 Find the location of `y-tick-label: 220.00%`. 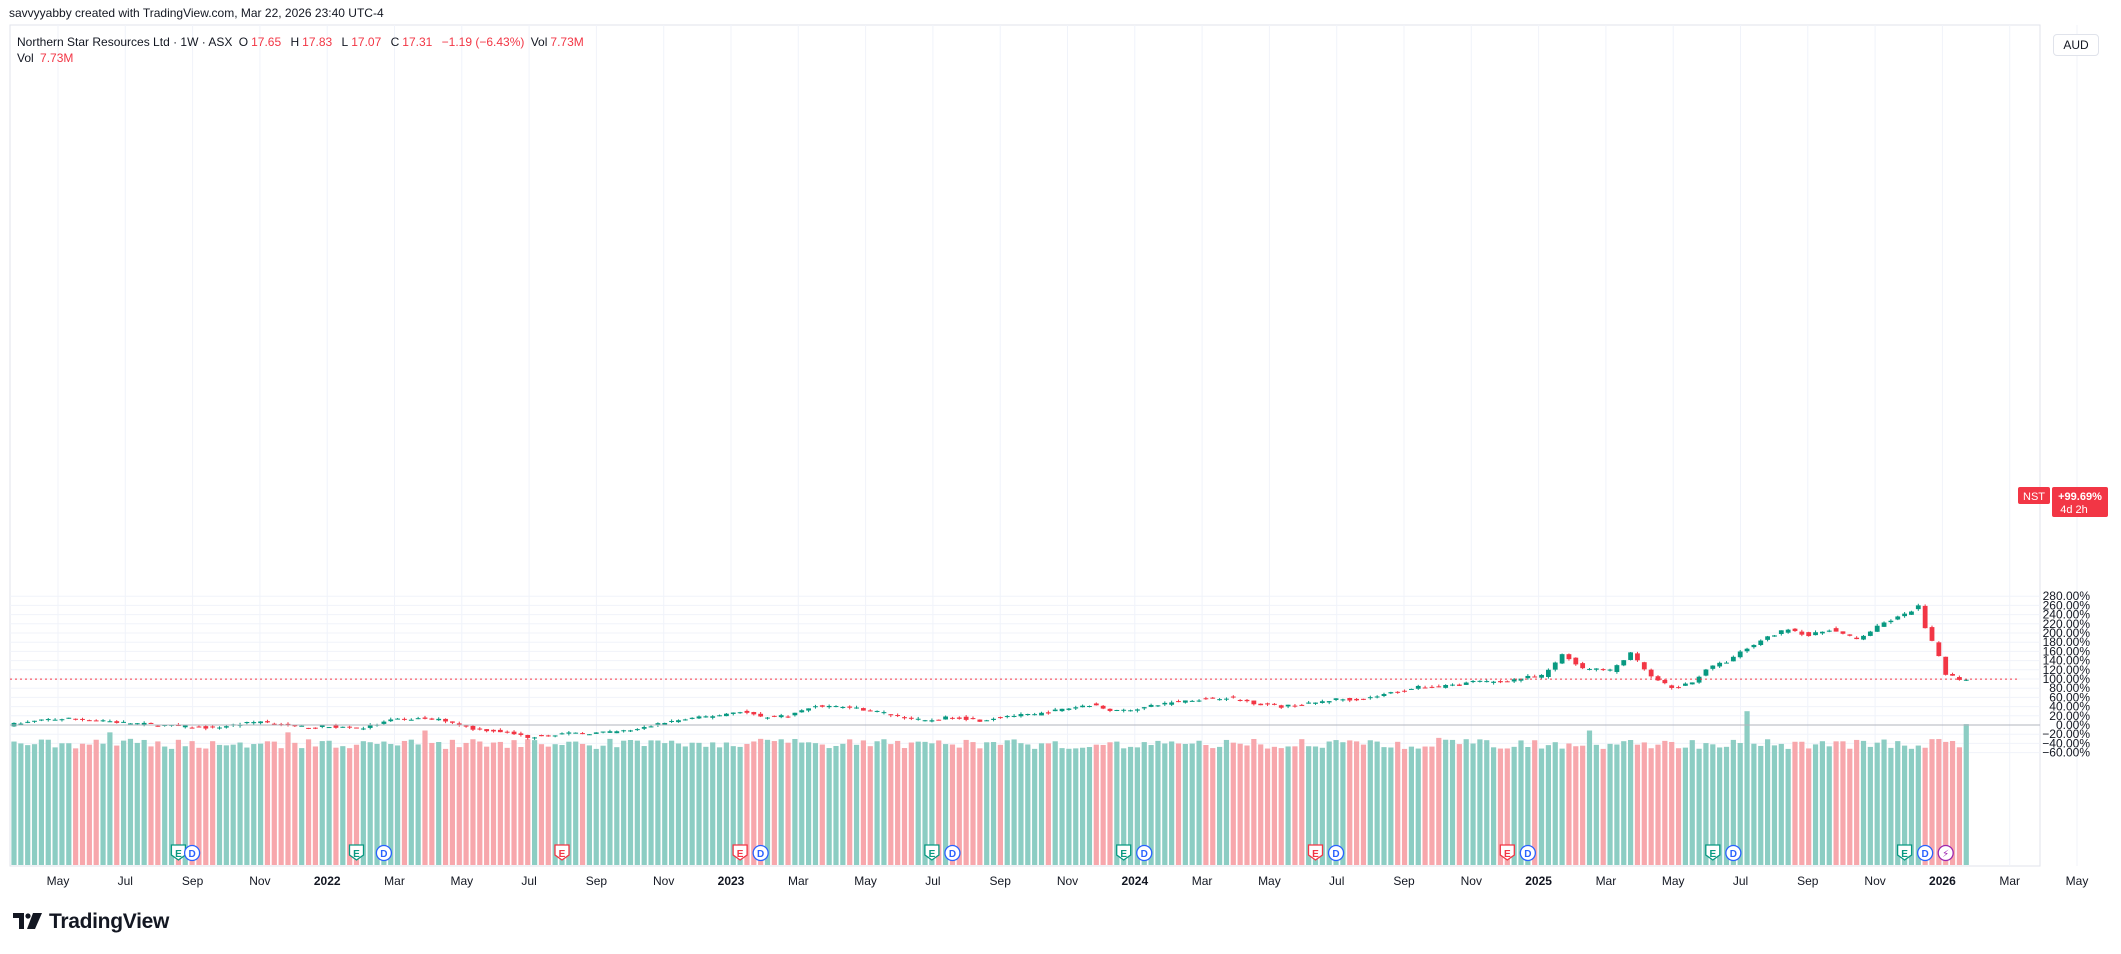

y-tick-label: 220.00% is located at coordinates (2067, 624).